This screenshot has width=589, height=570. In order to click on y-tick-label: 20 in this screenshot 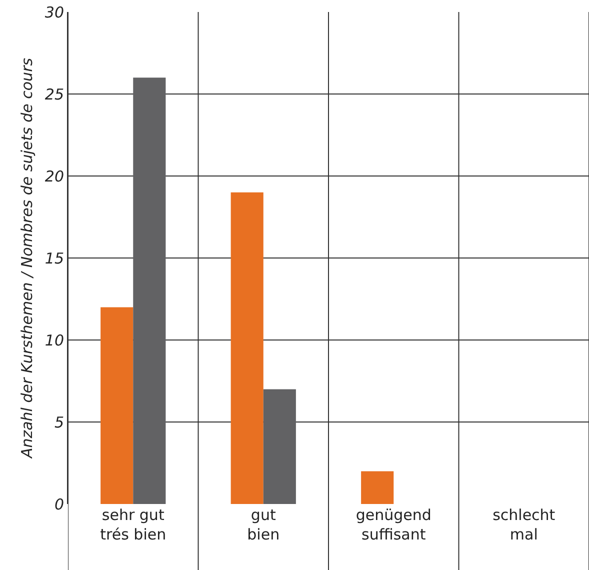, I will do `click(54, 176)`.